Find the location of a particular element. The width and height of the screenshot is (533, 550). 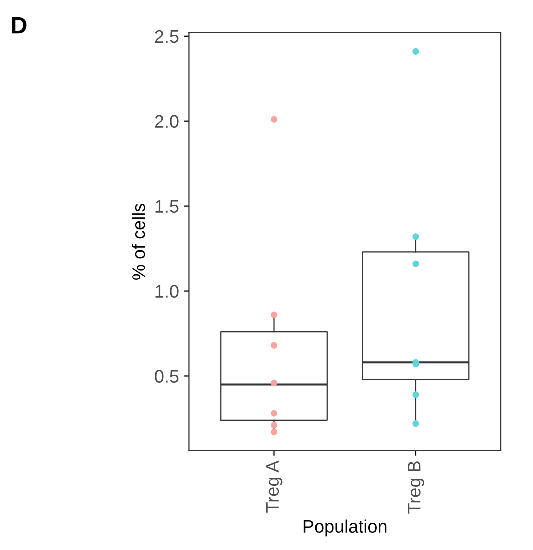

x-tick-label: Treg B is located at coordinates (416, 488).